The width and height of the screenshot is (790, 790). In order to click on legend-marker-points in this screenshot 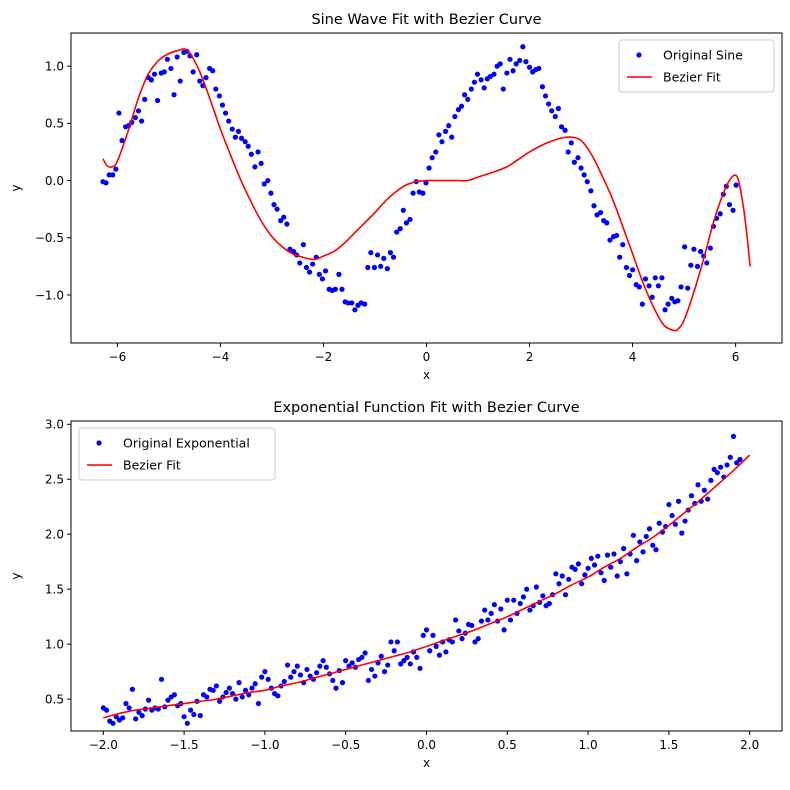, I will do `click(639, 55)`.